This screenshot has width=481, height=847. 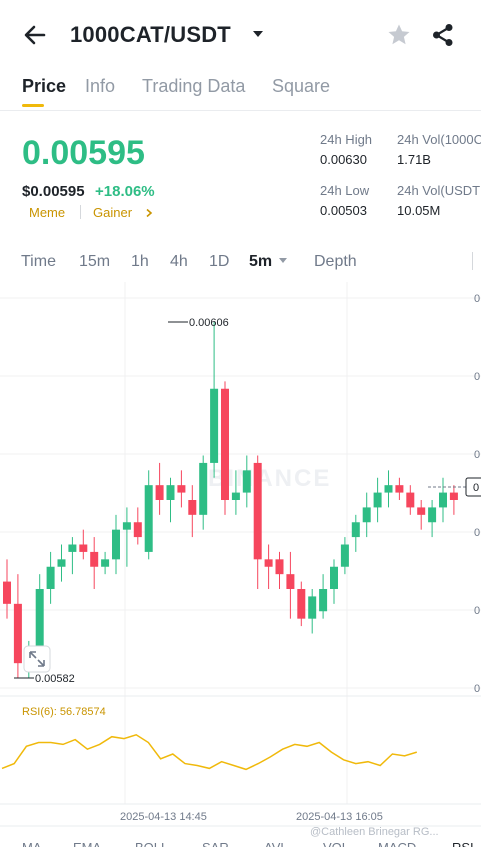 What do you see at coordinates (113, 212) in the screenshot?
I see `tag-gainer: Gainer` at bounding box center [113, 212].